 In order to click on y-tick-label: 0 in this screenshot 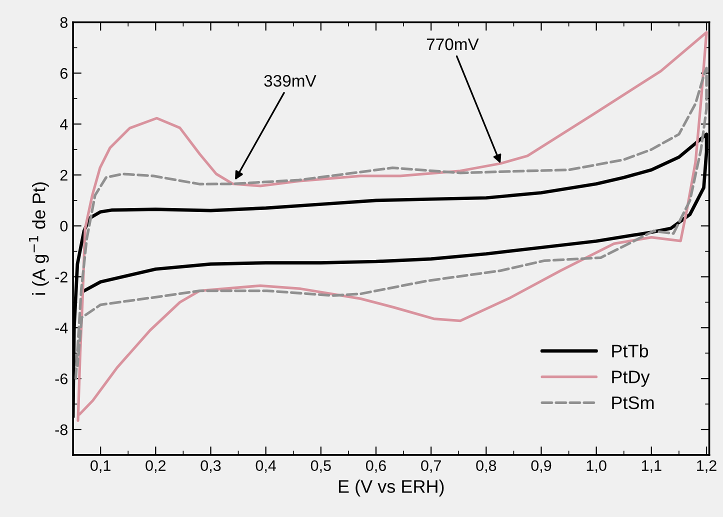, I will do `click(64, 226)`.